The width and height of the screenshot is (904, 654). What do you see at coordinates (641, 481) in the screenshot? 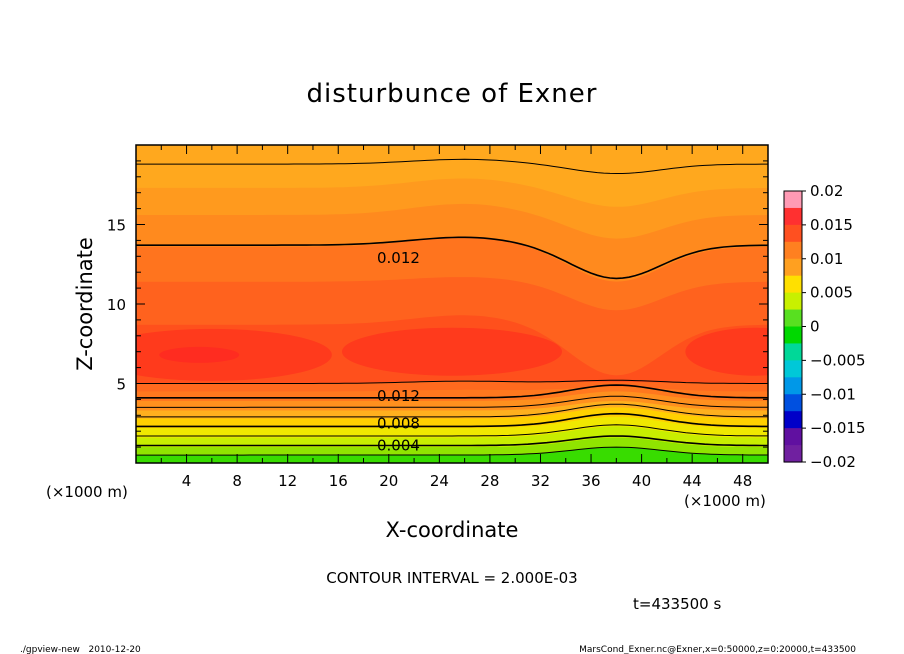
I see `x-tick-label-40: 40` at bounding box center [641, 481].